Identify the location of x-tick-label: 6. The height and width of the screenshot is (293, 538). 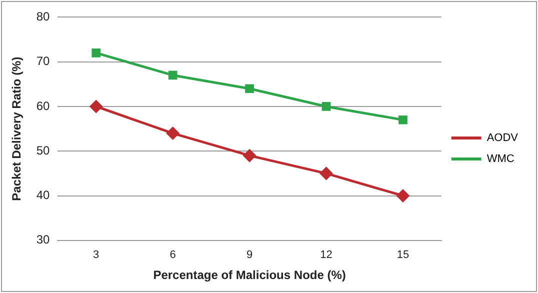
(173, 255).